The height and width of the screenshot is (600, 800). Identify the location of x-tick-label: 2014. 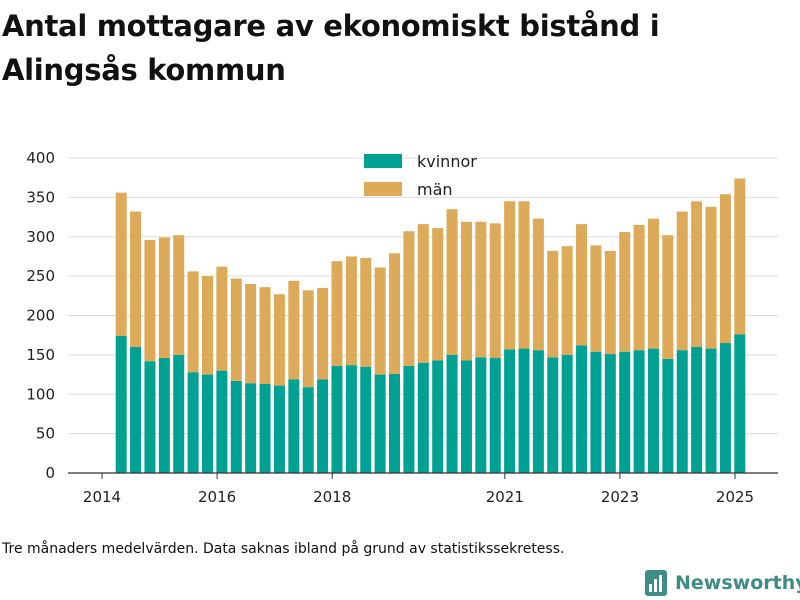
(102, 497).